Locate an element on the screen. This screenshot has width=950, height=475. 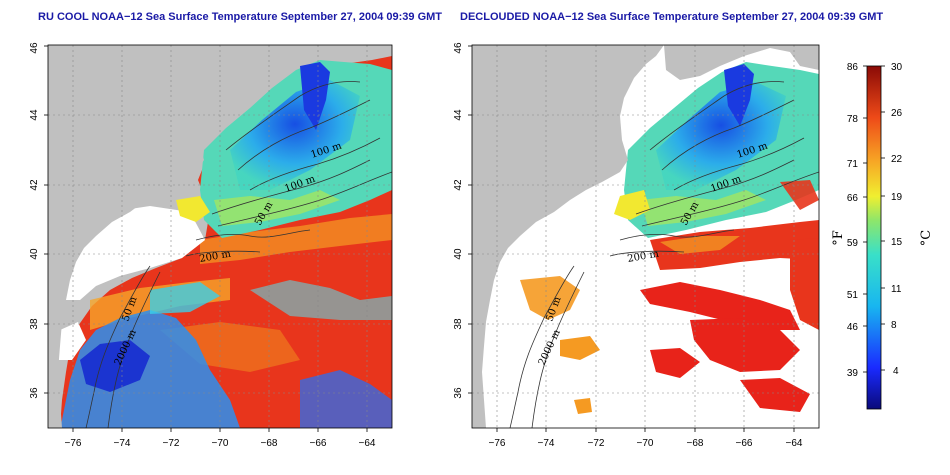
colorbar-f-tick: 59 is located at coordinates (853, 243).